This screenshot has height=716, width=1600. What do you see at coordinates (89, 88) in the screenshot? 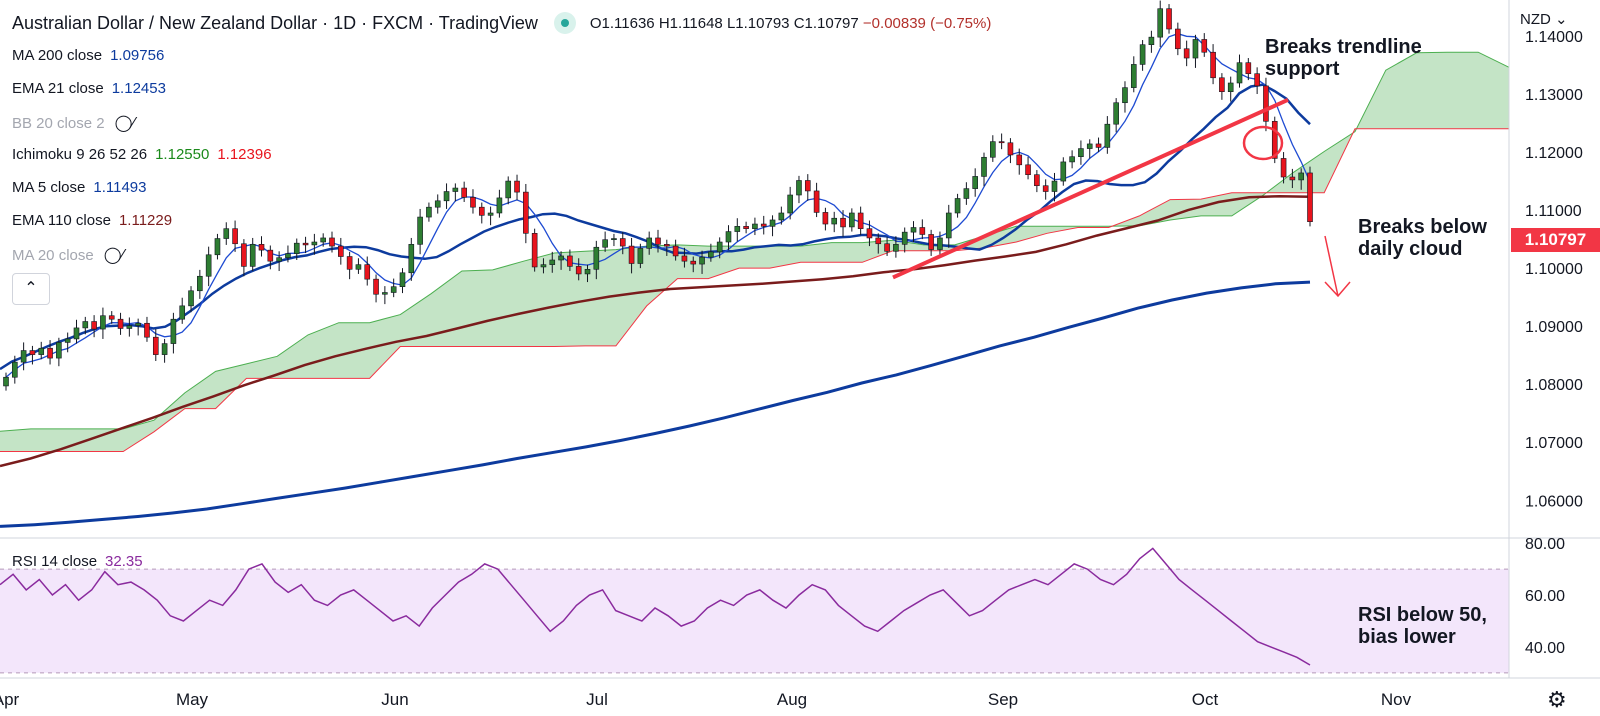
I see `legend-ema21: EMA 21 close 1.12453` at bounding box center [89, 88].